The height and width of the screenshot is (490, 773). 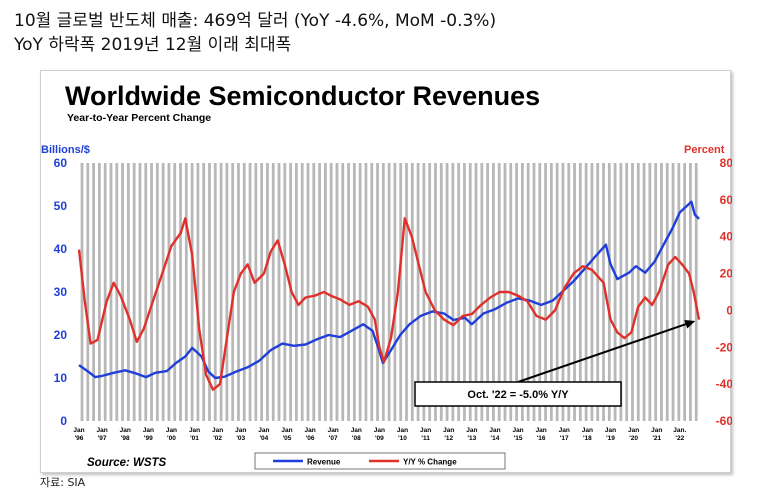 What do you see at coordinates (726, 237) in the screenshot?
I see `right-tick-label: 40` at bounding box center [726, 237].